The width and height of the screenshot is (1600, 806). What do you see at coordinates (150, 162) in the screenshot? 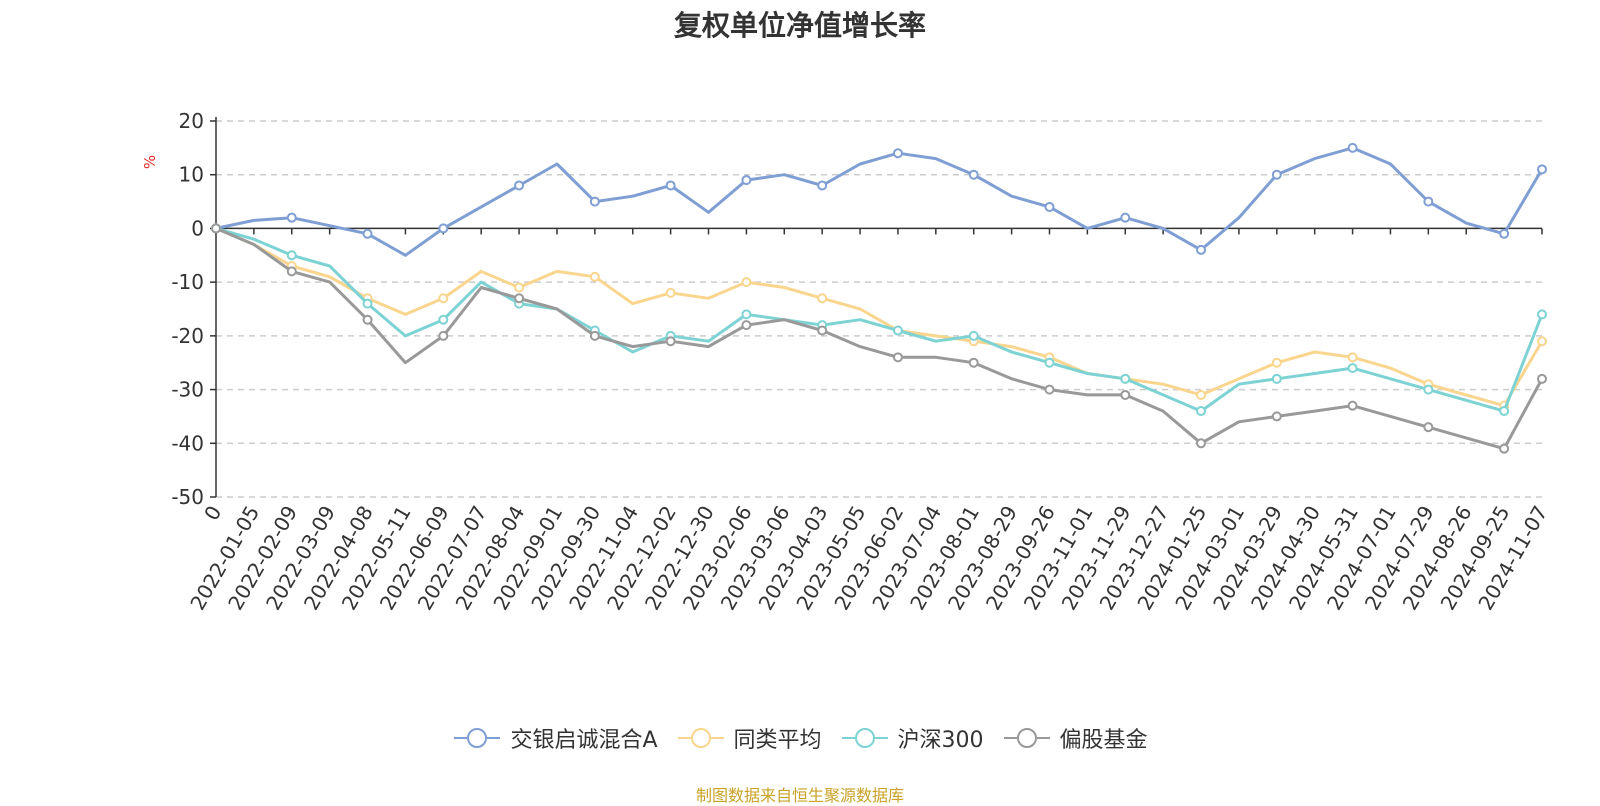
I see `y-axis-unit-label: %` at bounding box center [150, 162].